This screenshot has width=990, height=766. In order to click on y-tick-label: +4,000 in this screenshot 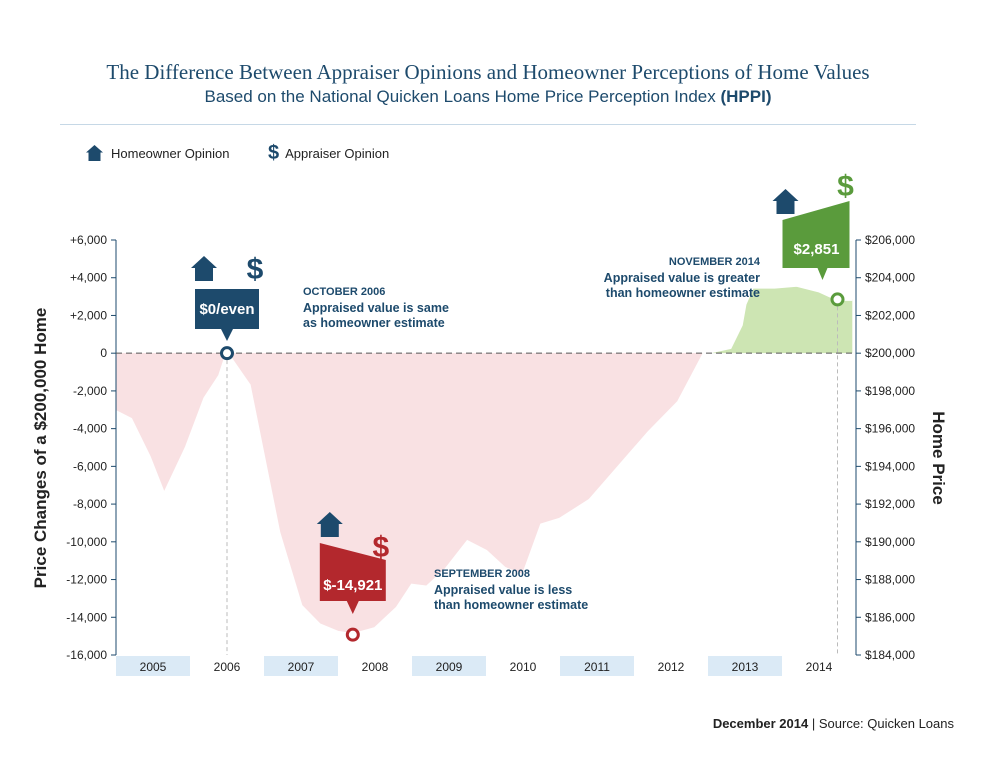, I will do `click(88, 278)`.